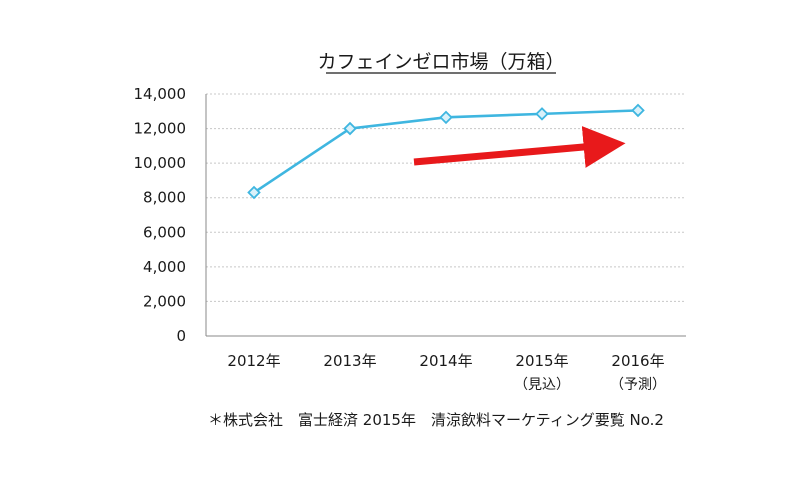  What do you see at coordinates (164, 232) in the screenshot?
I see `y-tick-label: 6,000` at bounding box center [164, 232].